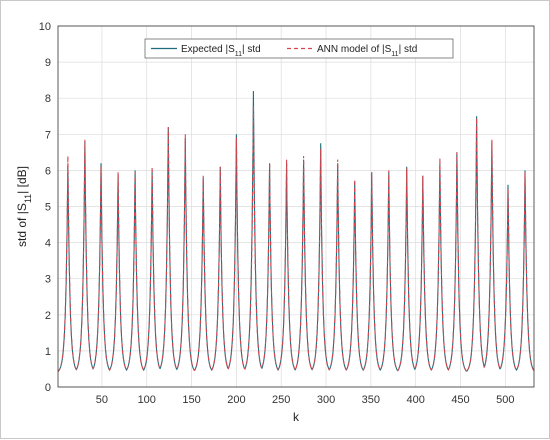 This screenshot has width=550, height=440. What do you see at coordinates (415, 400) in the screenshot?
I see `x-tick-label: 400` at bounding box center [415, 400].